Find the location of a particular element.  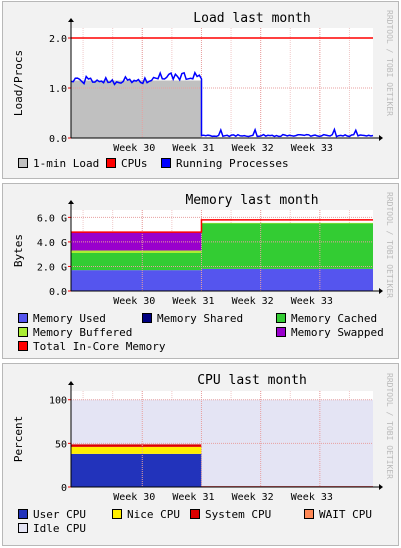

series-running-processes is located at coordinates (222, 104).